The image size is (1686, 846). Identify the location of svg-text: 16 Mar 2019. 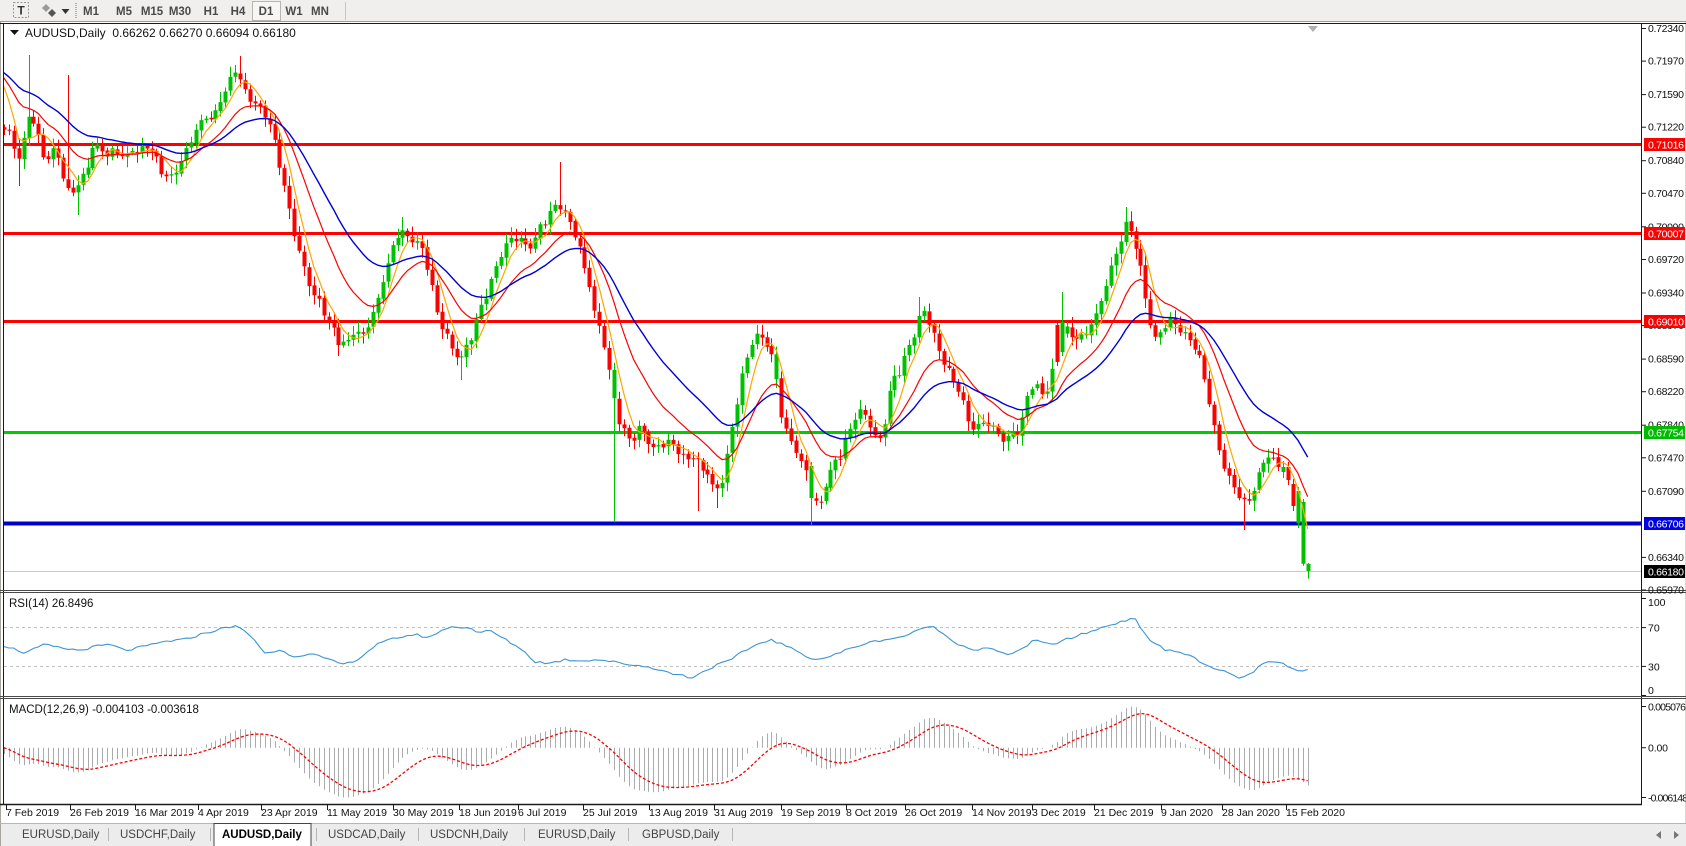
(164, 813).